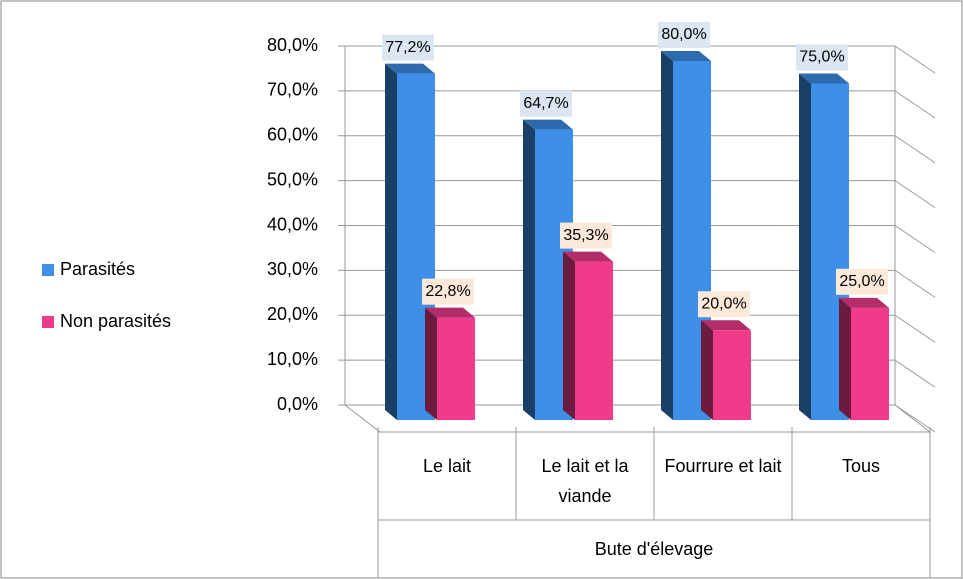 This screenshot has width=963, height=579. I want to click on y-tick-label: 80,0%, so click(292, 45).